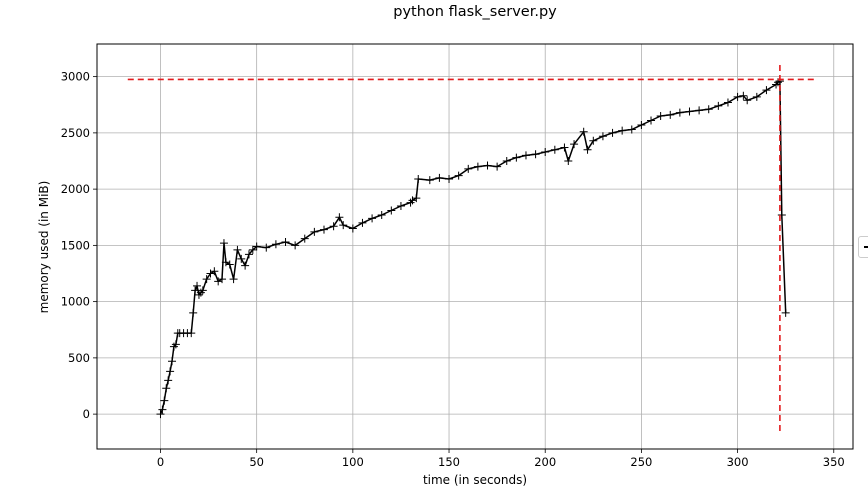 This screenshot has height=490, width=868. What do you see at coordinates (75, 133) in the screenshot?
I see `y-tick-label: 2500` at bounding box center [75, 133].